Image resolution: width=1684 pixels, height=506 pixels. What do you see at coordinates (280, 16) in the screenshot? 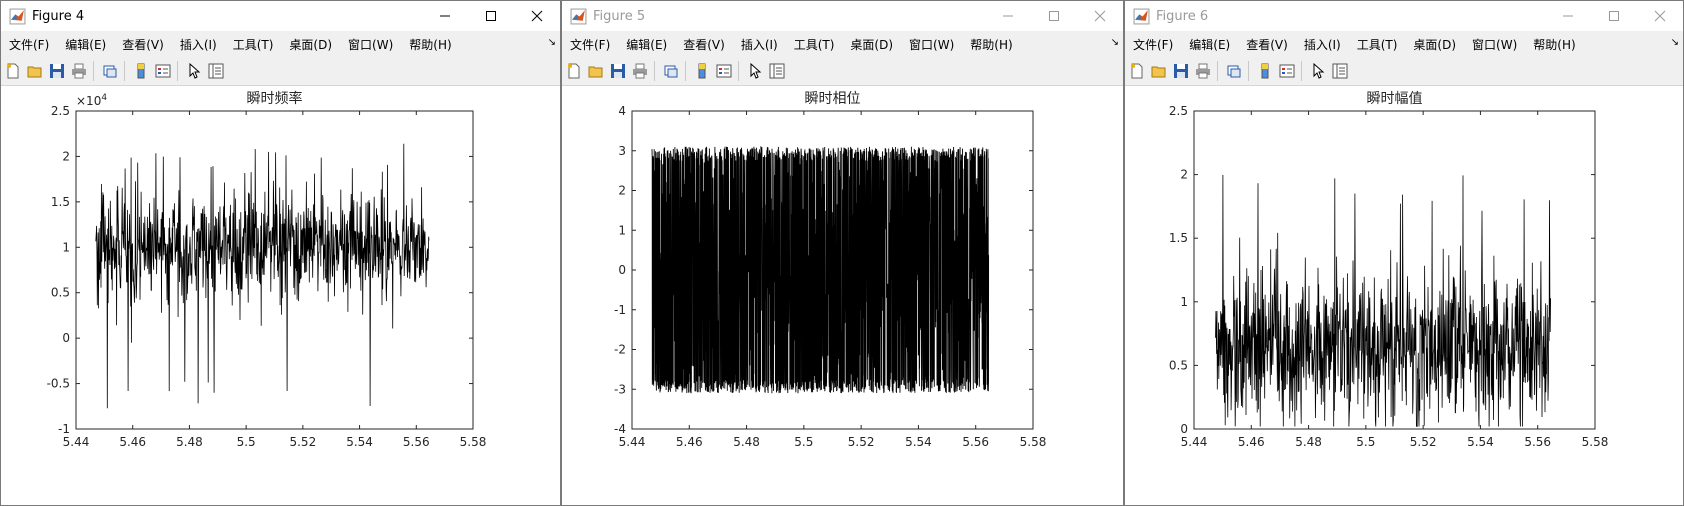
I see `title-bar: Figure 4` at bounding box center [280, 16].